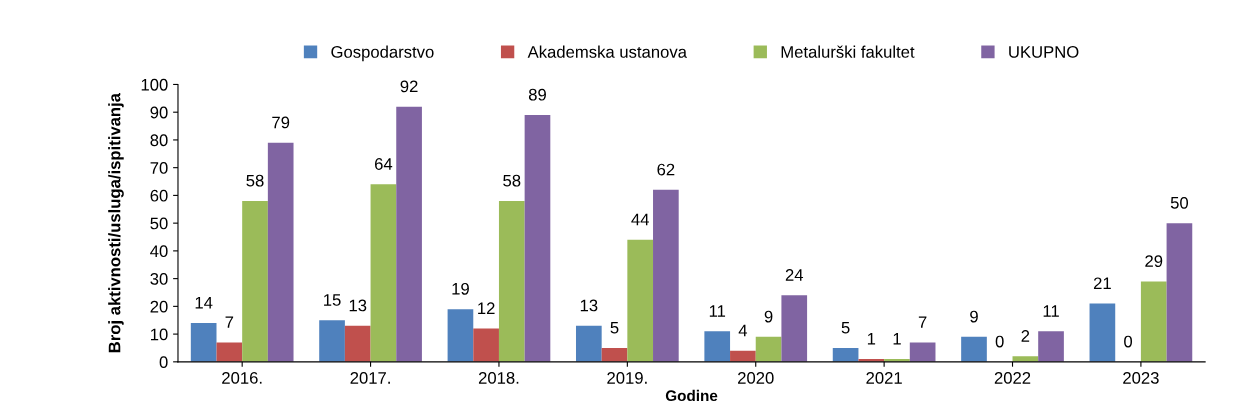  I want to click on y-tick-label: 90, so click(159, 112).